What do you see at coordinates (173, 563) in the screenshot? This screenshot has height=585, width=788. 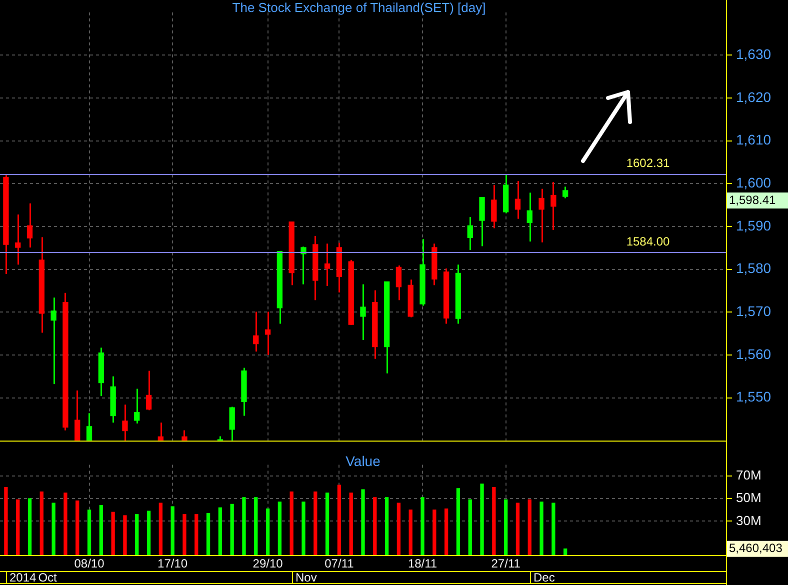 I see `x-tick-label: 17/10` at bounding box center [173, 563].